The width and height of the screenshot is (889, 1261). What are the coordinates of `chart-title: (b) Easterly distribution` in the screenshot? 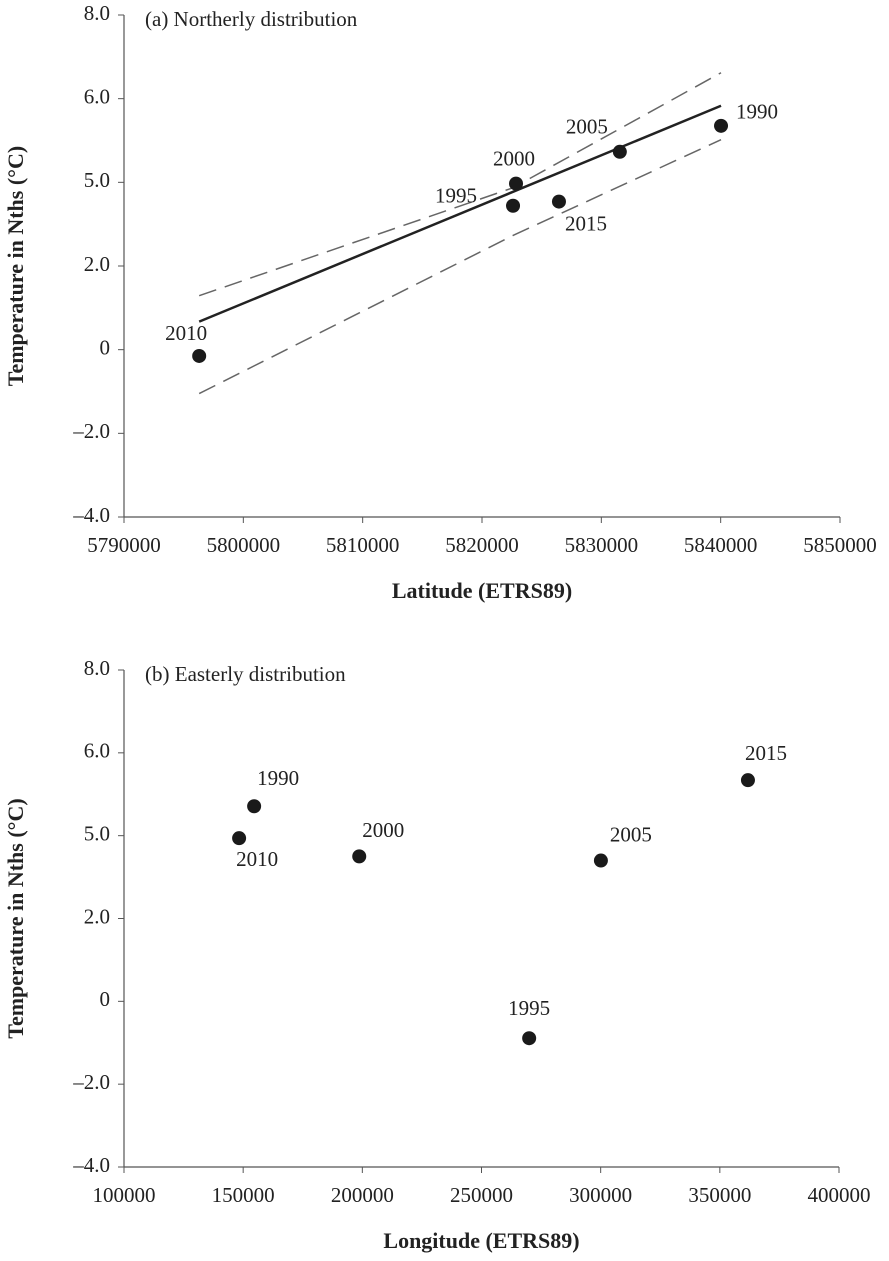 It's located at (245, 674).